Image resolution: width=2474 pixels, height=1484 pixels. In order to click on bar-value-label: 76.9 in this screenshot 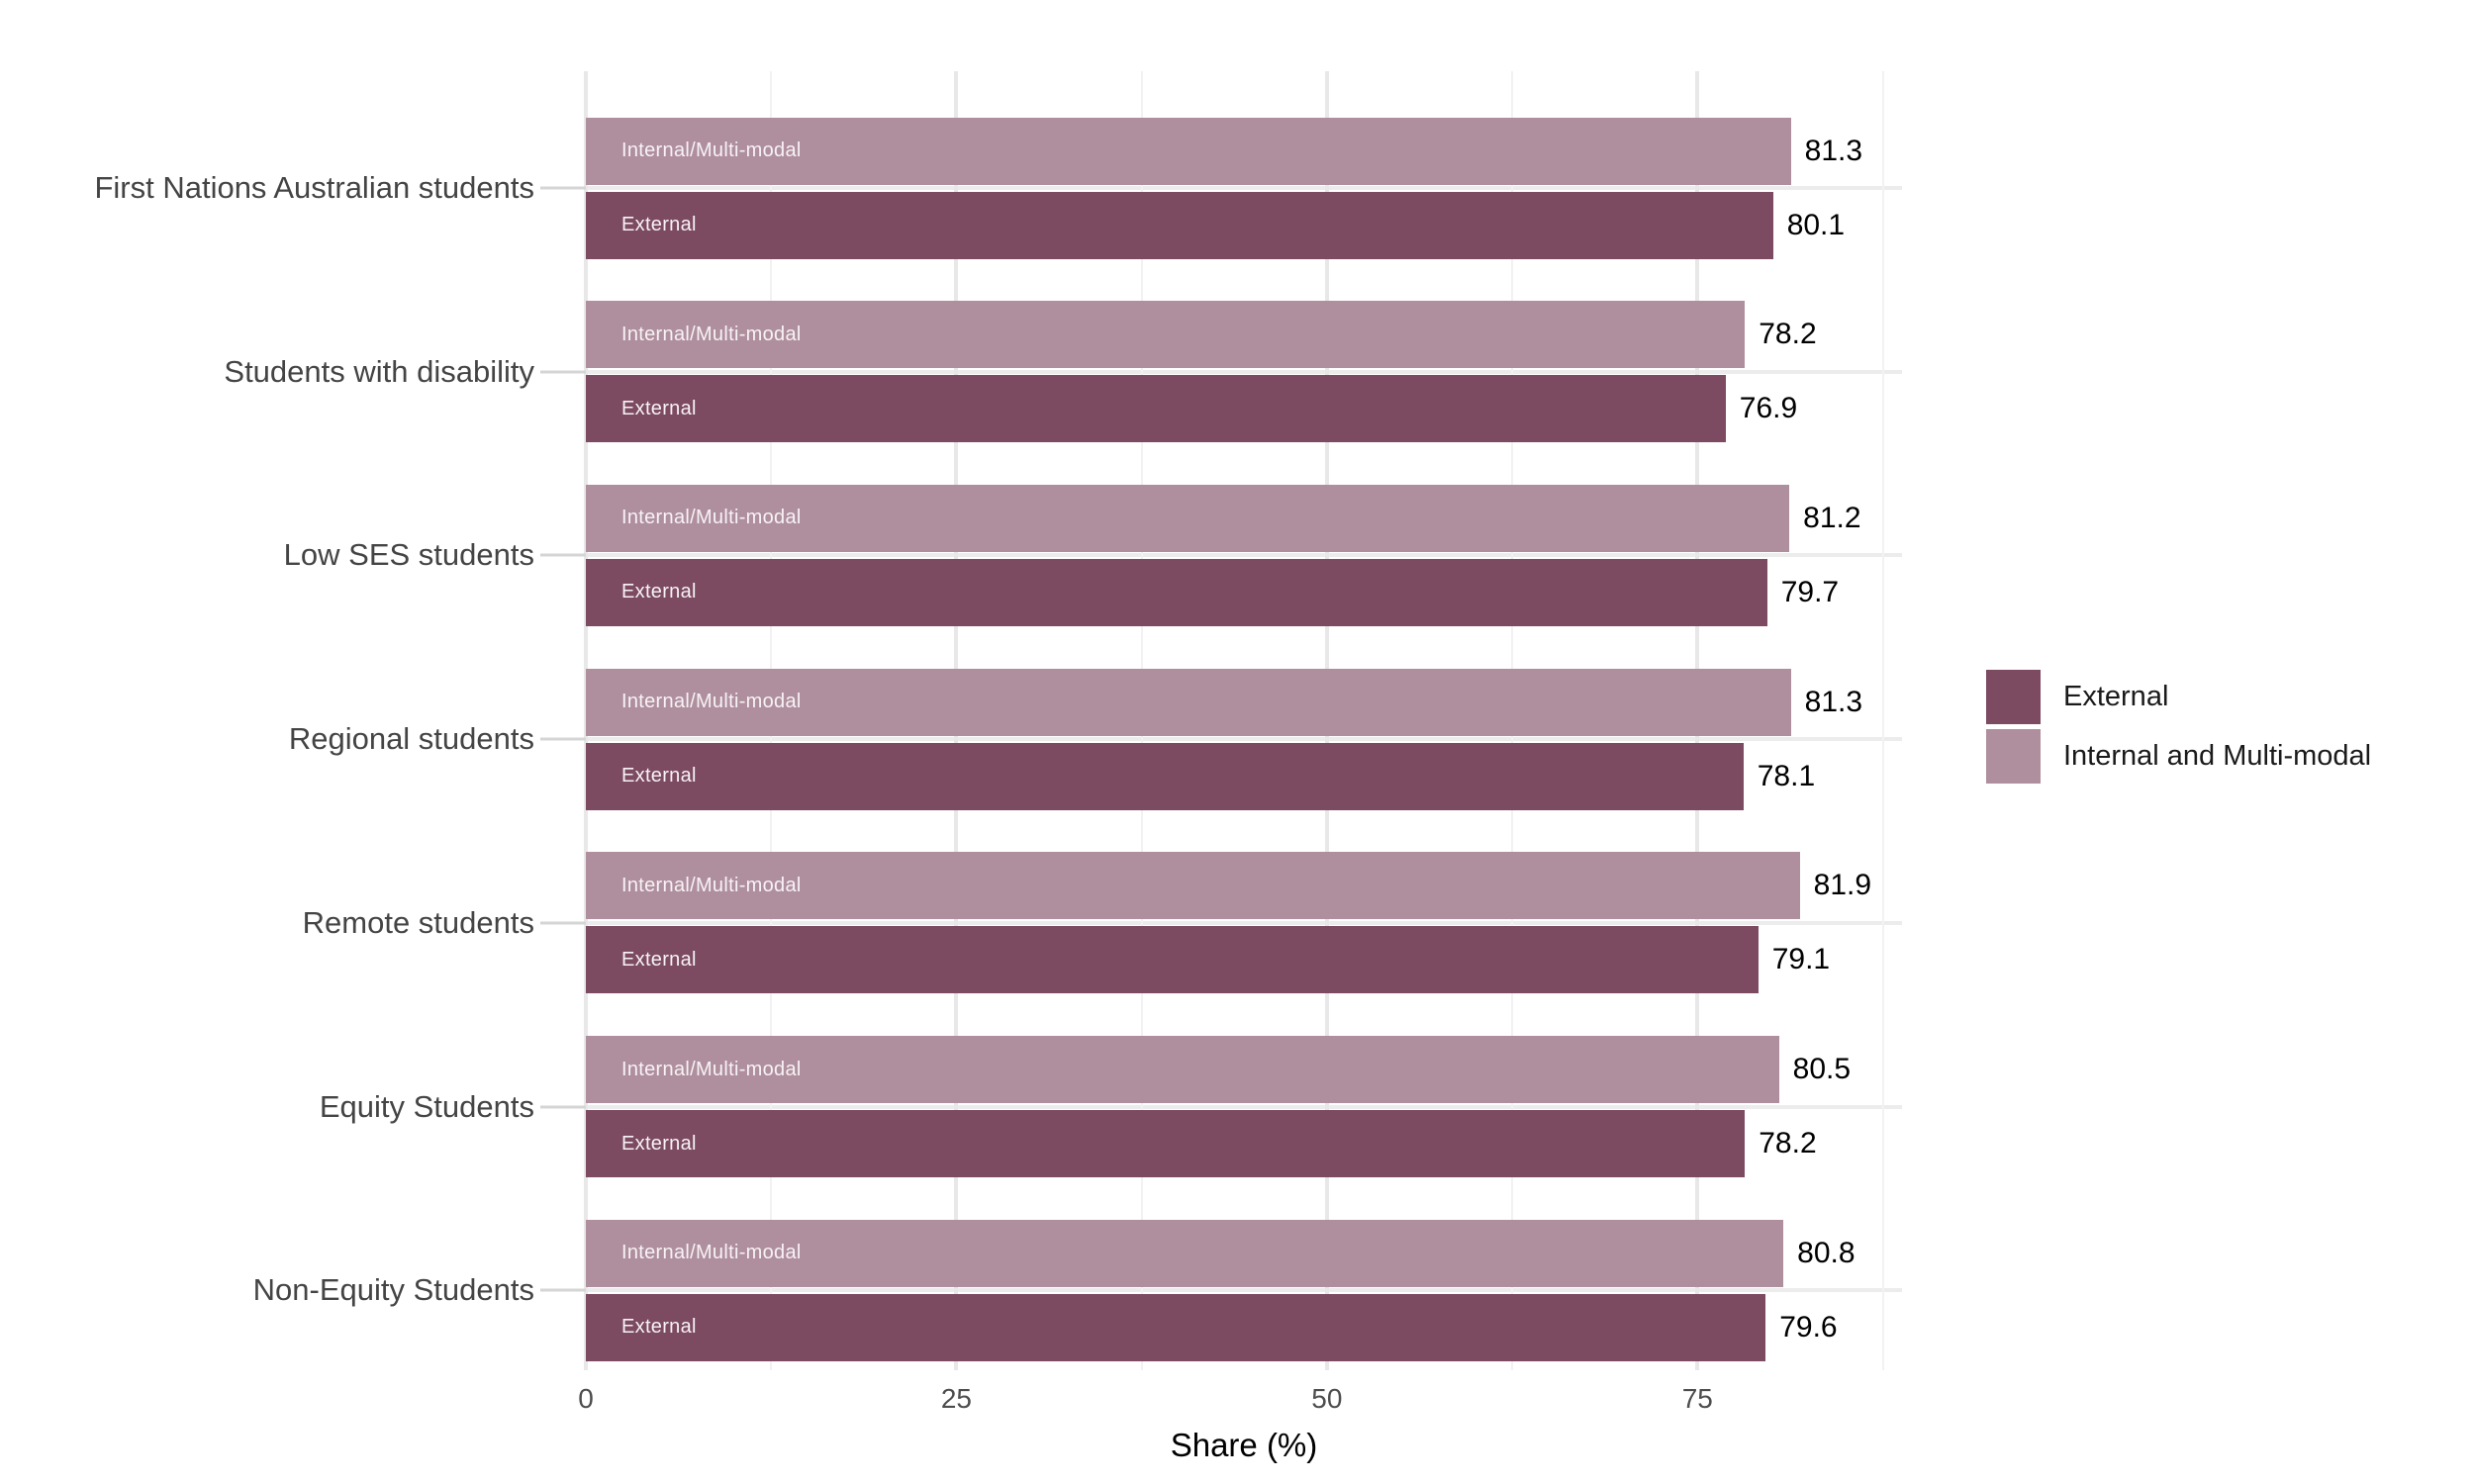, I will do `click(1769, 408)`.